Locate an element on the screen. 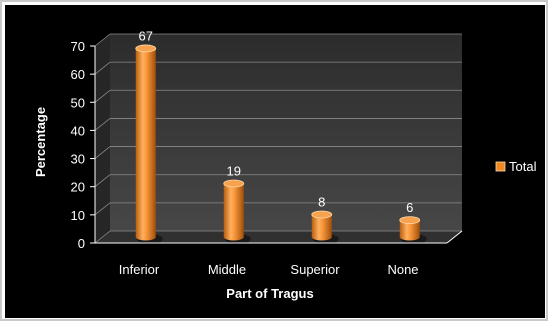 The height and width of the screenshot is (323, 548). x-axis-ticks: Inferior Middle Superior None is located at coordinates (279, 253).